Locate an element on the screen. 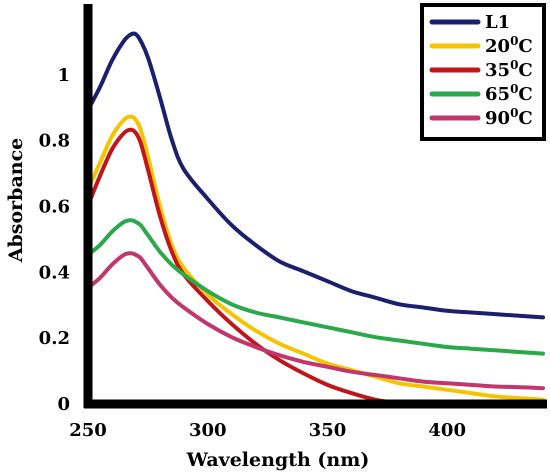  x-tick-label: 300 is located at coordinates (208, 430).